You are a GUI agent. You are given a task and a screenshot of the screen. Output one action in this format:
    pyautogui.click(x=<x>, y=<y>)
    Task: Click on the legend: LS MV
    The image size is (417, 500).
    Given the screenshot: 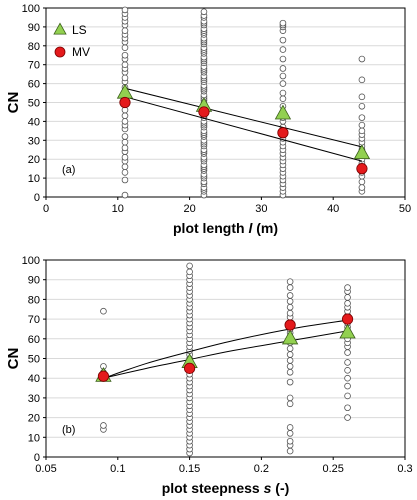 What is the action you would take?
    pyautogui.click(x=71, y=40)
    